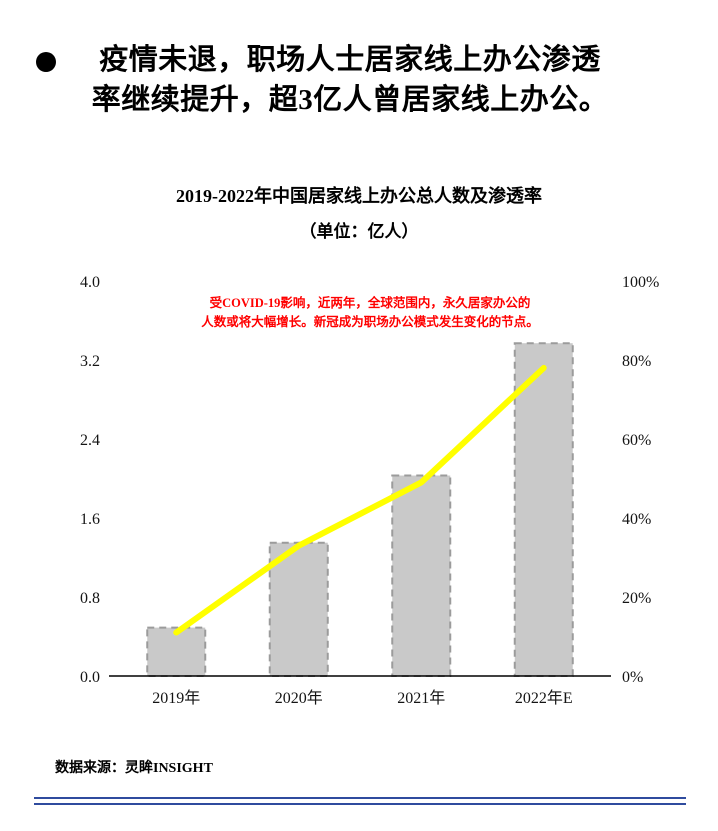 This screenshot has width=718, height=831. Describe the element at coordinates (90, 440) in the screenshot. I see `left-axis-tick: 2.4` at that location.